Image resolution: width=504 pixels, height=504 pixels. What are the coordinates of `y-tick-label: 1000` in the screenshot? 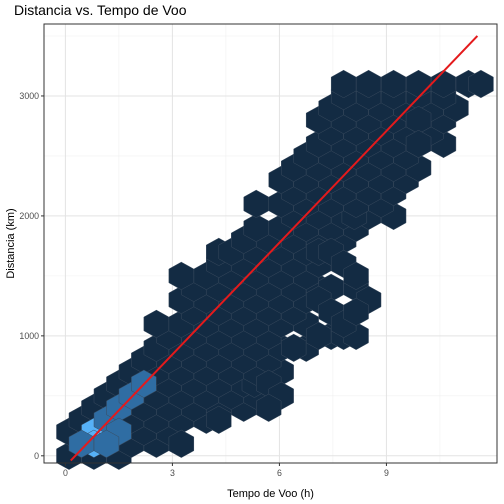 It's located at (29, 336).